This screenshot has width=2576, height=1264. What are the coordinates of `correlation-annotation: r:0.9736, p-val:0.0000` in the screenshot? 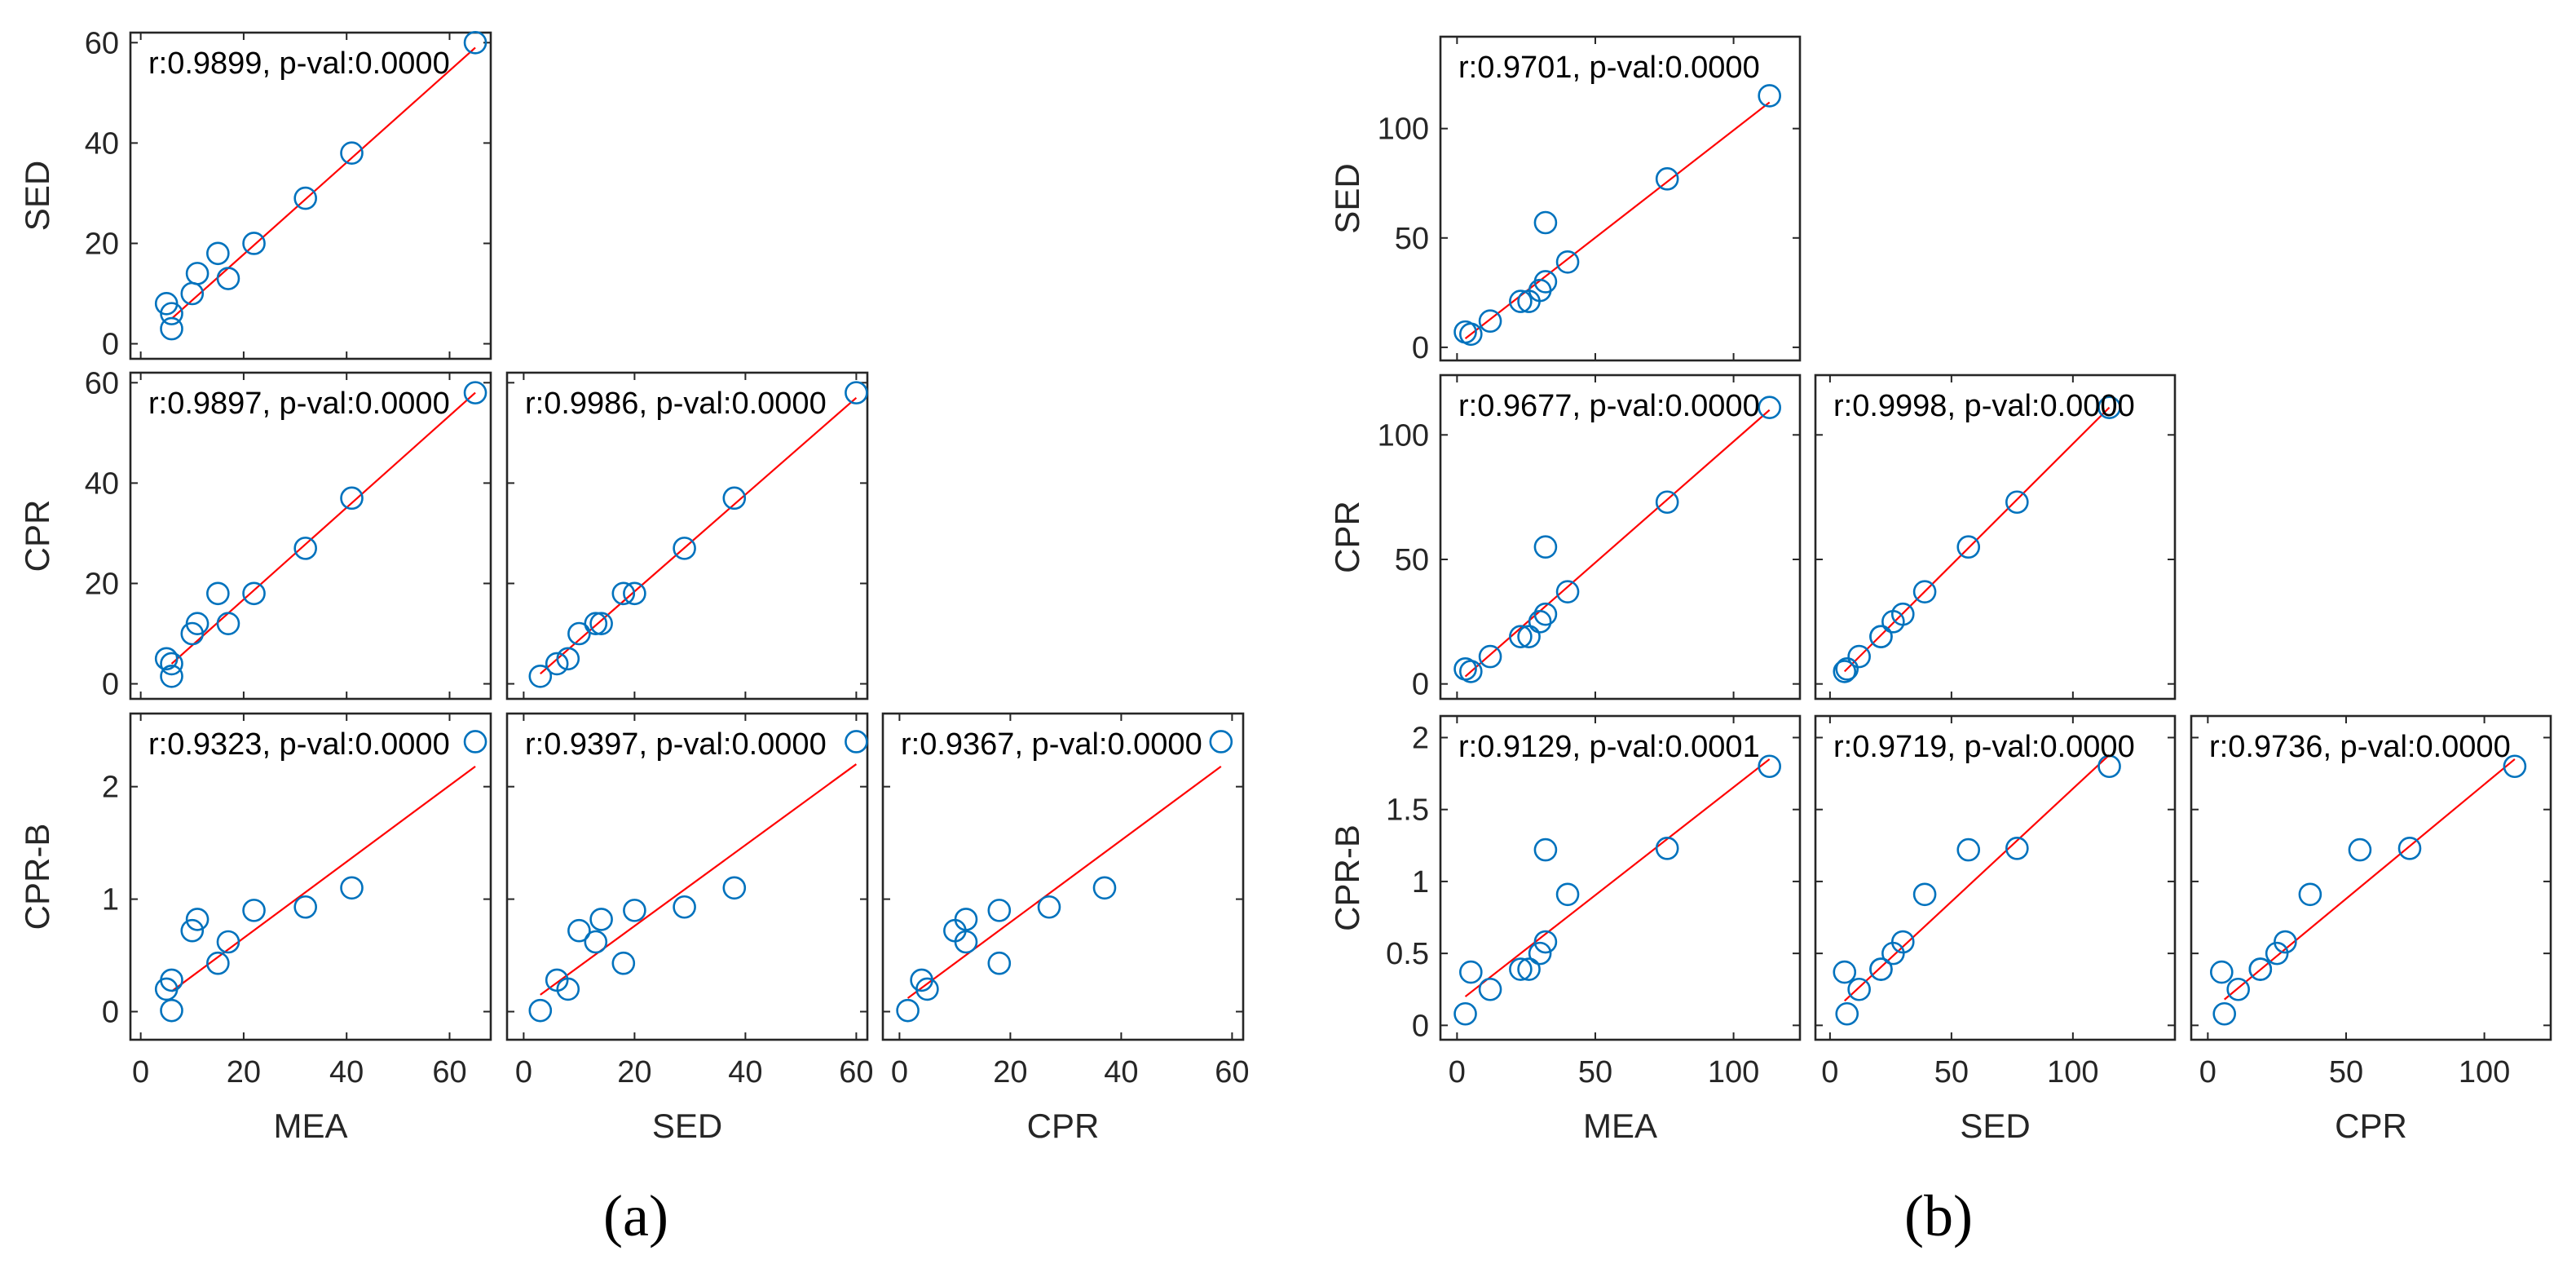 It's located at (2360, 747).